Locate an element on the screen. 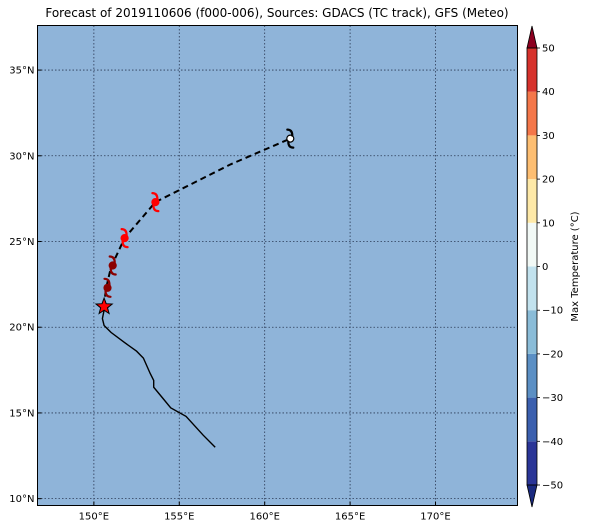 The image size is (592, 529). lon-tick-label: 150°E is located at coordinates (94, 517).